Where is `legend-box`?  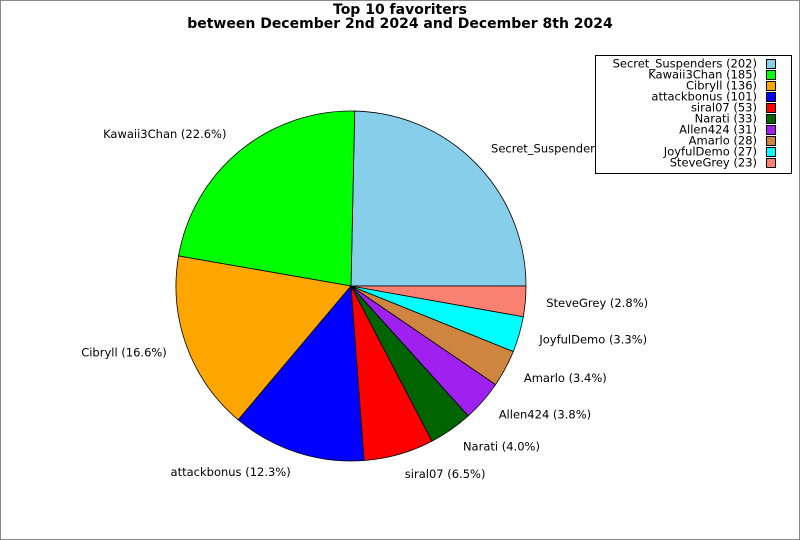 legend-box is located at coordinates (693, 114).